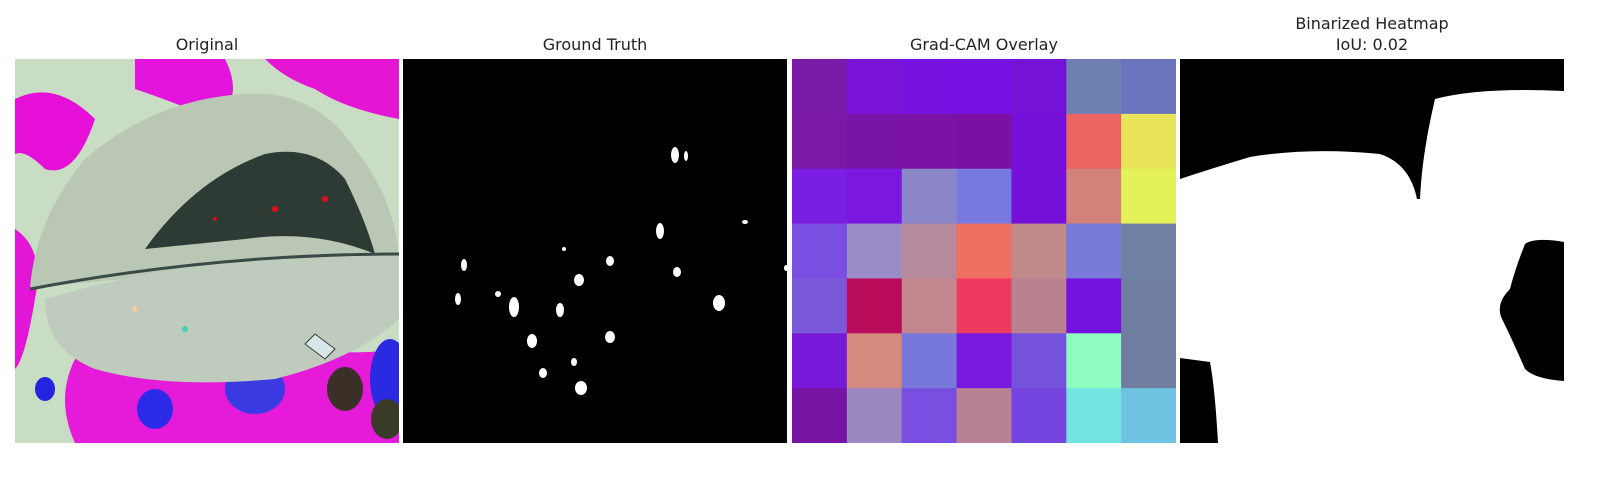  Describe the element at coordinates (984, 44) in the screenshot. I see `panel-title-gradcam: Grad-CAM Overlay` at that location.